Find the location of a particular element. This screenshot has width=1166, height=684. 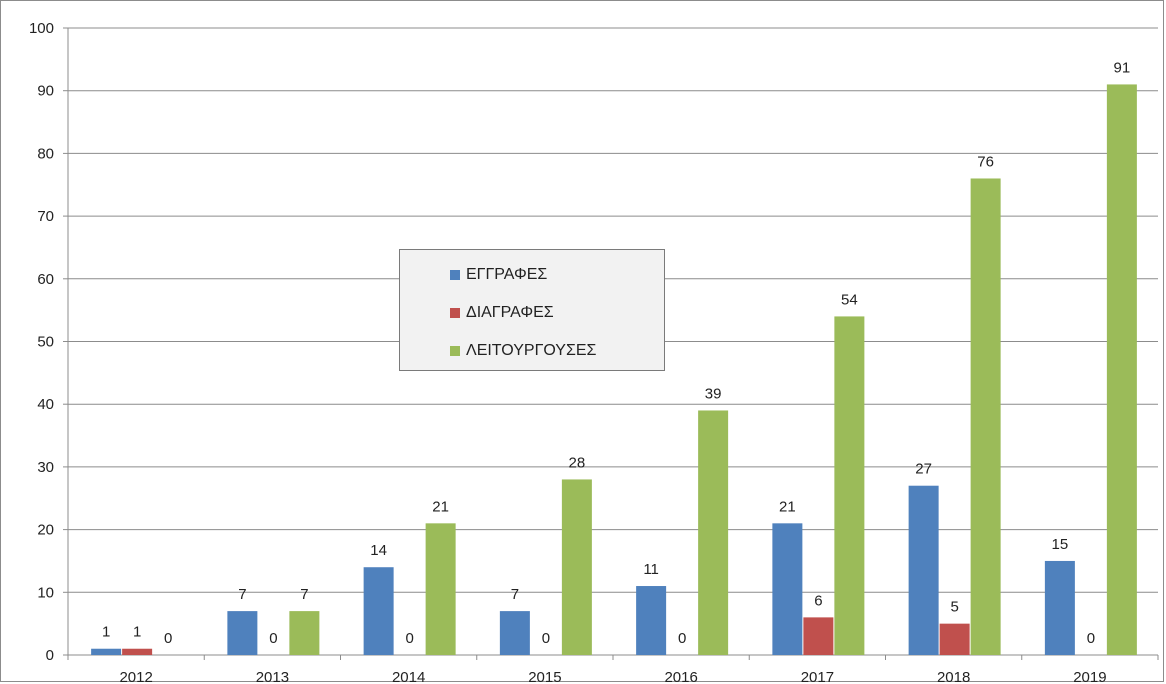

data-label-series-0-2012: 1 is located at coordinates (106, 632).